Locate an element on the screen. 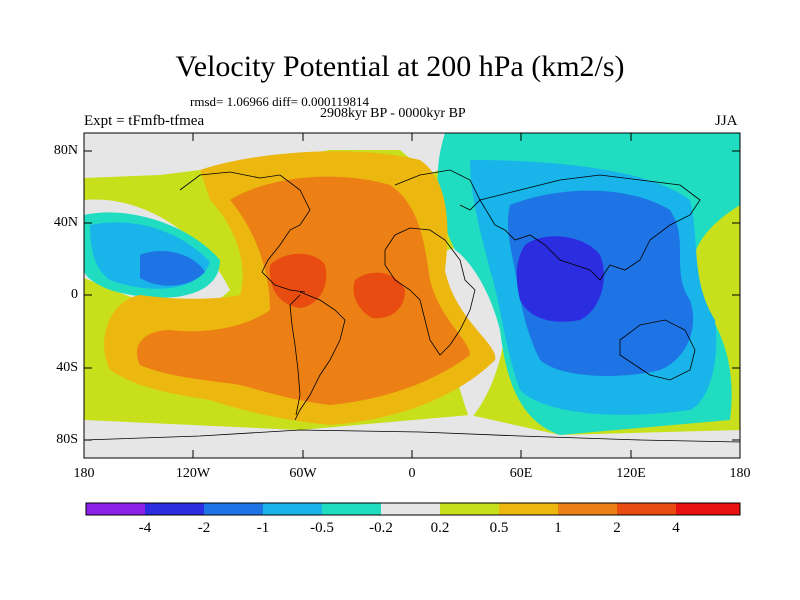 The height and width of the screenshot is (600, 800). indian-ocean-low-center is located at coordinates (560, 279).